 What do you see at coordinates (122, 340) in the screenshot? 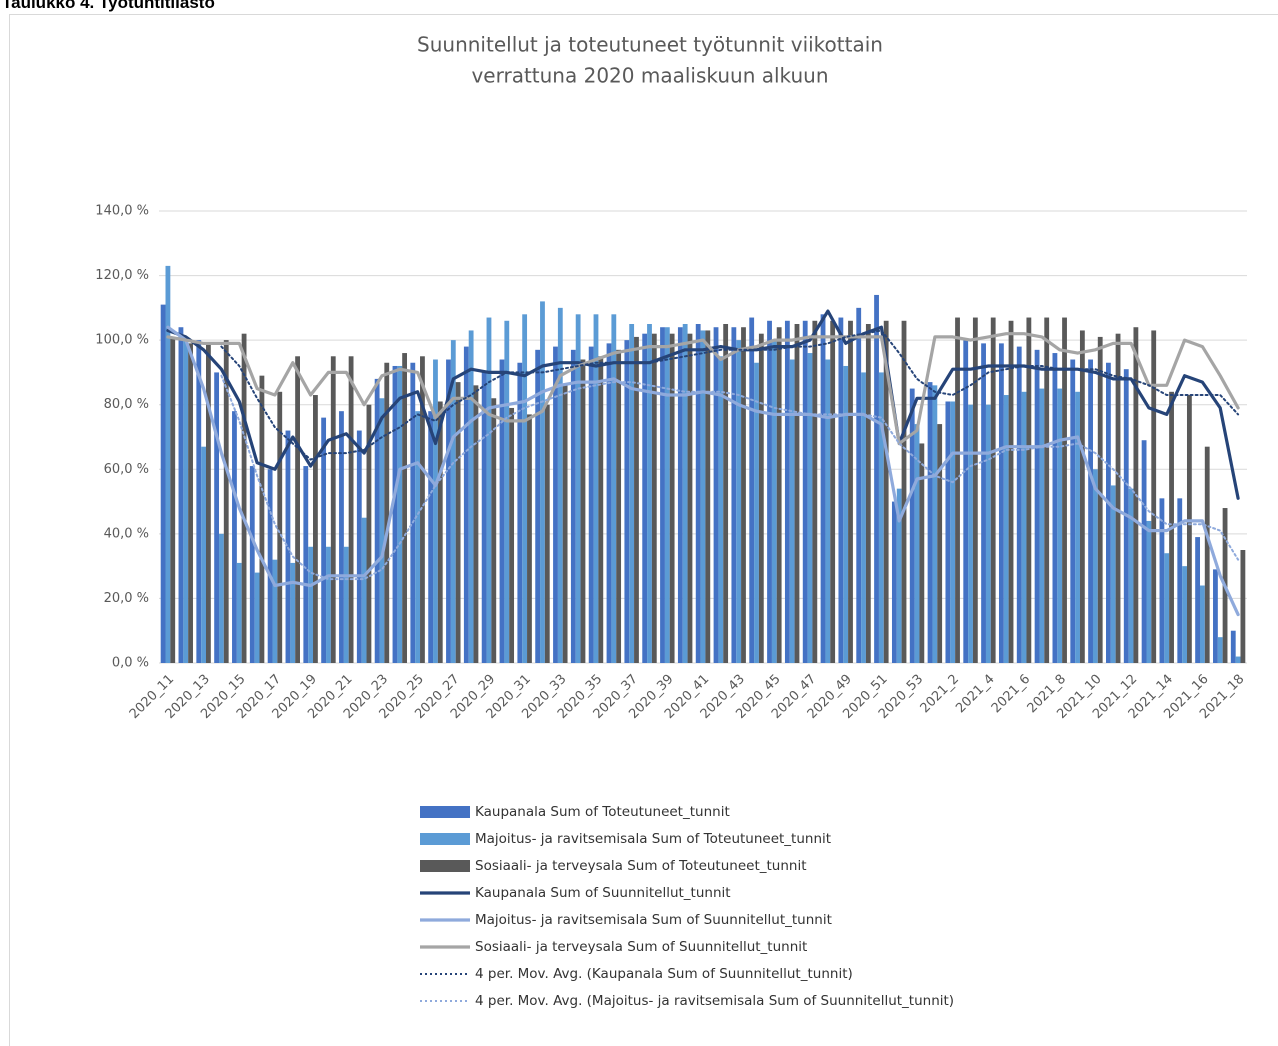
I see `y-tick-label: 100,0 %` at bounding box center [122, 340].